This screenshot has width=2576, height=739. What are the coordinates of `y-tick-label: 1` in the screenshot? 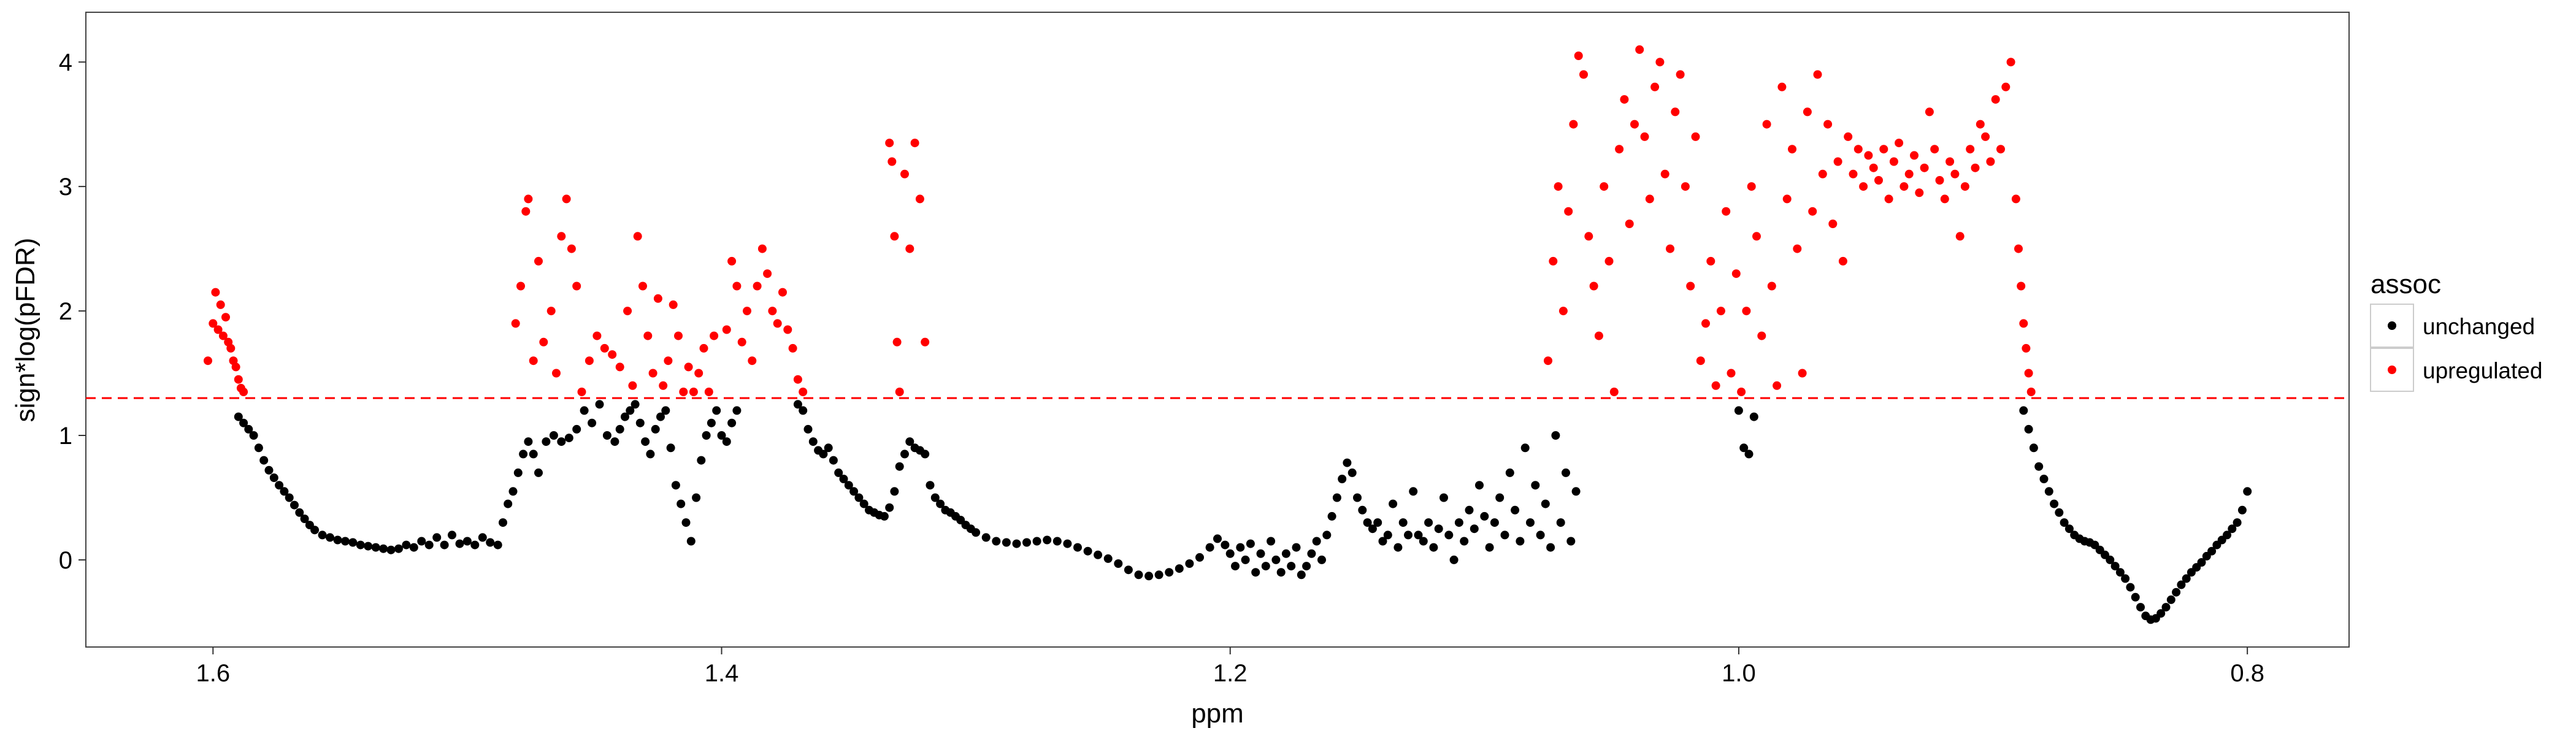 It's located at (65, 437).